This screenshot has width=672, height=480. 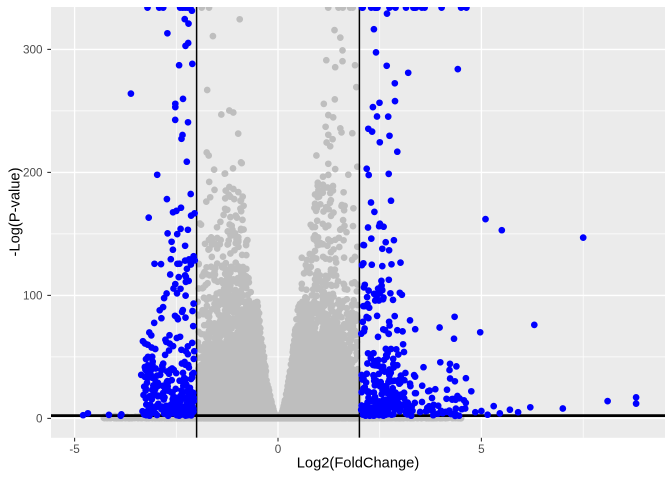 I want to click on svg-text: -5, so click(x=74, y=449).